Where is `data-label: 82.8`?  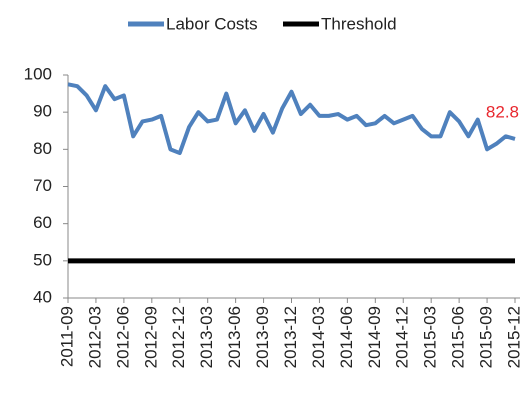 data-label: 82.8 is located at coordinates (502, 111).